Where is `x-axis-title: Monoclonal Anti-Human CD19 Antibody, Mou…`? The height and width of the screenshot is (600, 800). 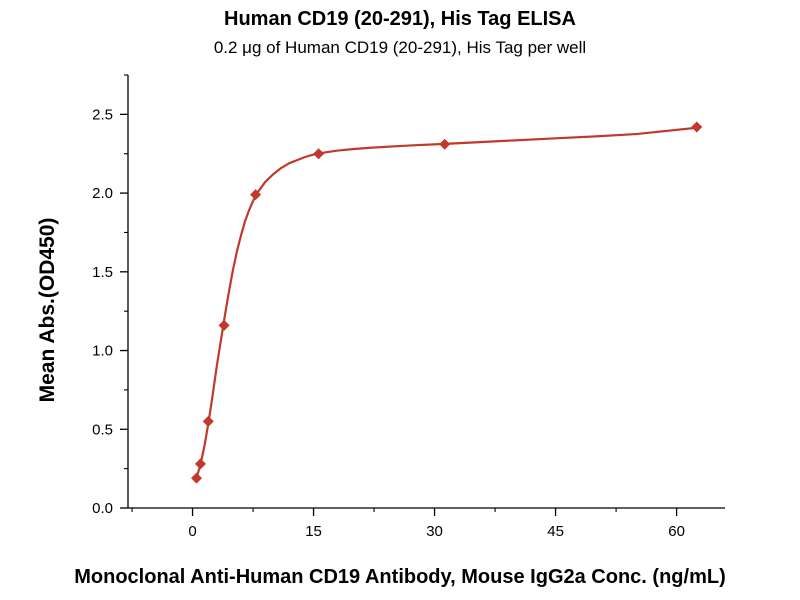 x-axis-title: Monoclonal Anti-Human CD19 Antibody, Mou… is located at coordinates (399, 577).